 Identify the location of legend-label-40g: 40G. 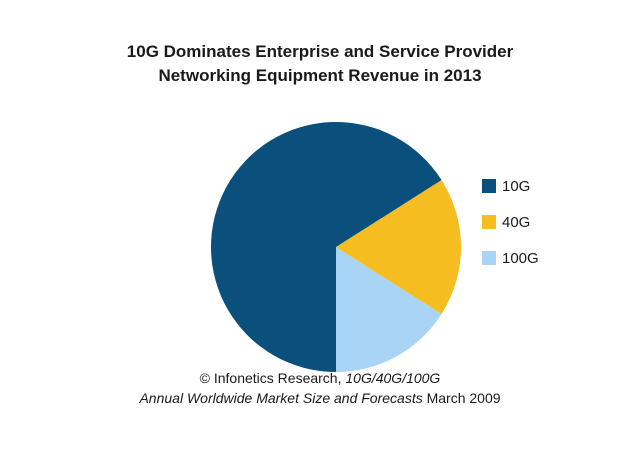
(516, 222).